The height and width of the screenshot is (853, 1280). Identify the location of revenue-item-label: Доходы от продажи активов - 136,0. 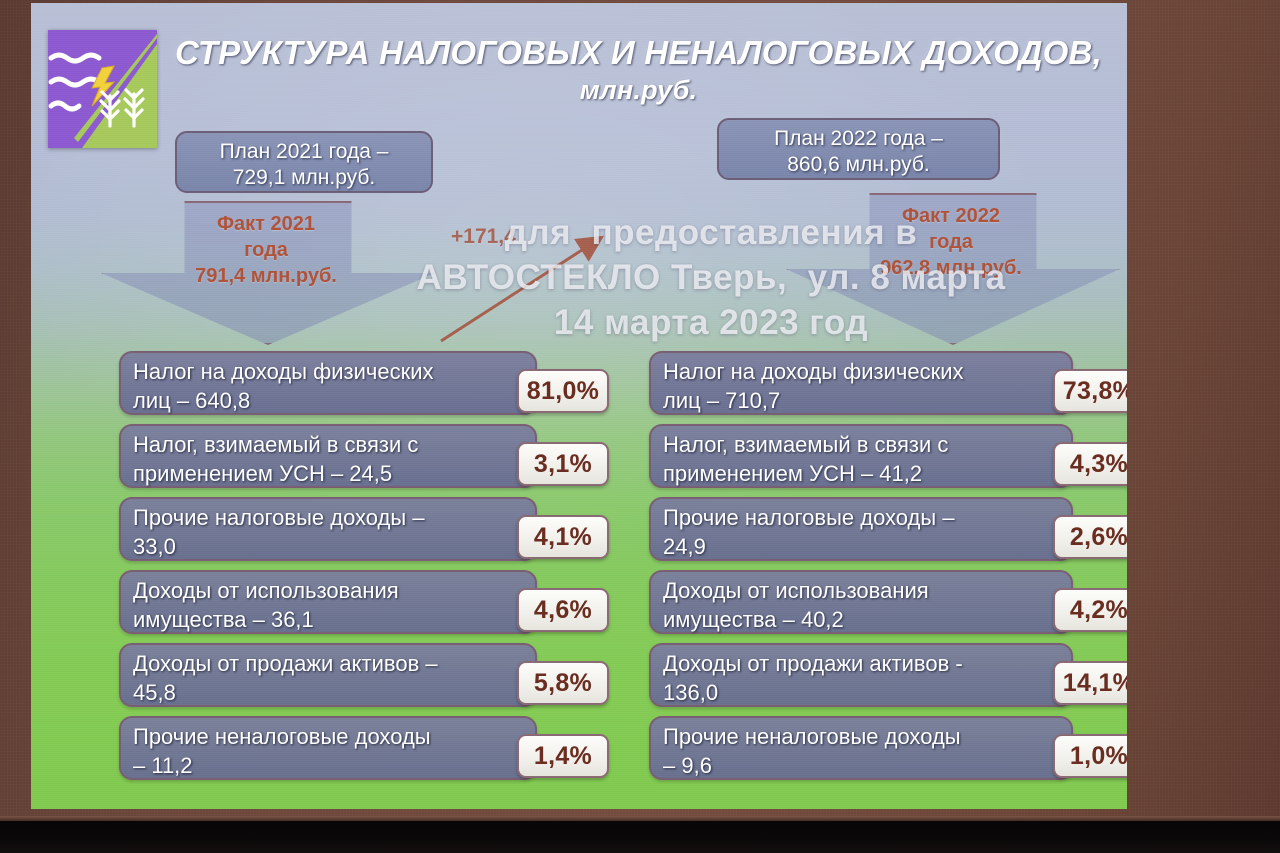
(861, 675).